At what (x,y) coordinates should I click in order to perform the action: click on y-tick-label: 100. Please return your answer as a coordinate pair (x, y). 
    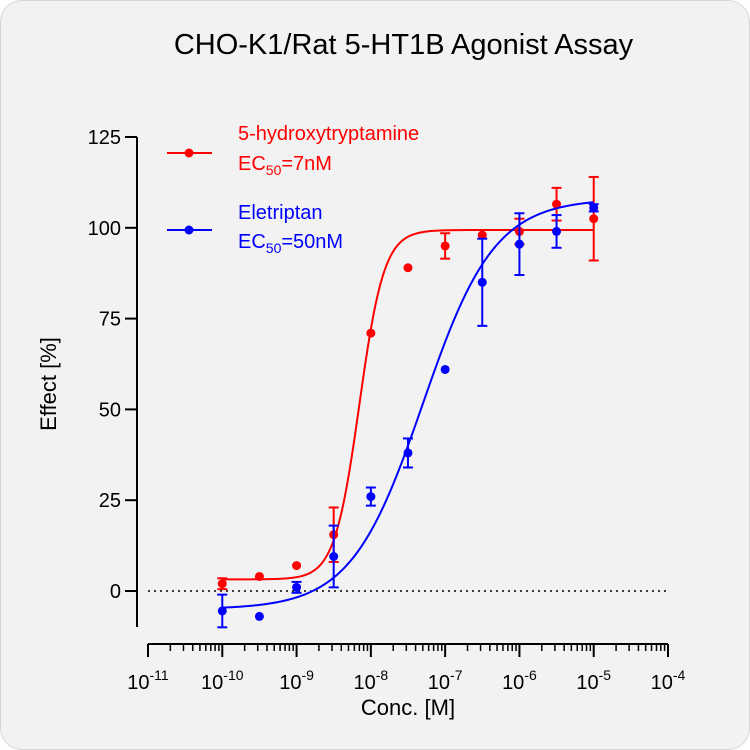
    Looking at the image, I should click on (104, 229).